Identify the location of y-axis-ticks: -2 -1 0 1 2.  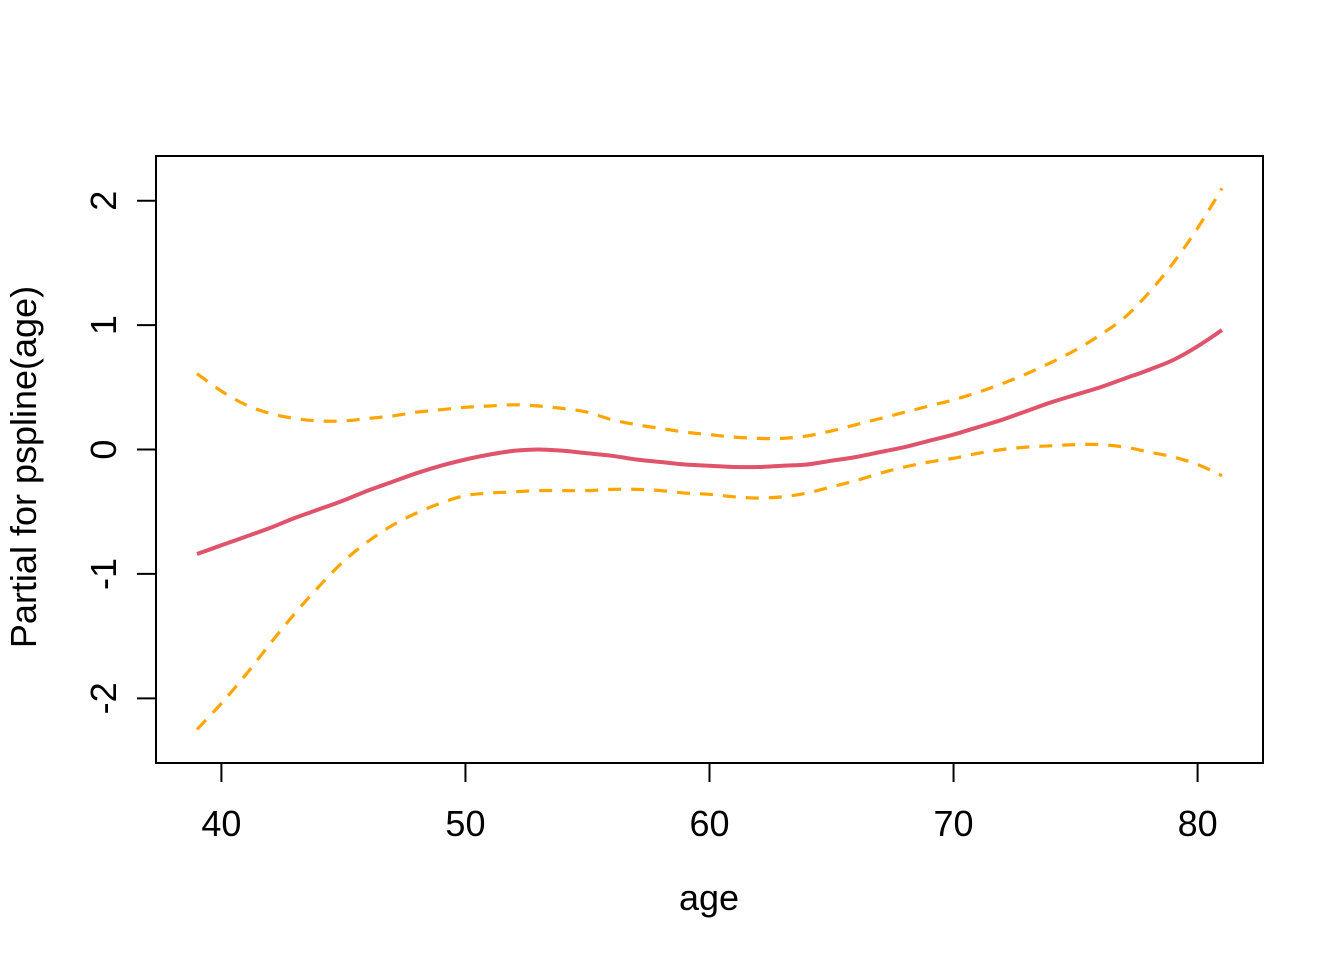
(119, 452).